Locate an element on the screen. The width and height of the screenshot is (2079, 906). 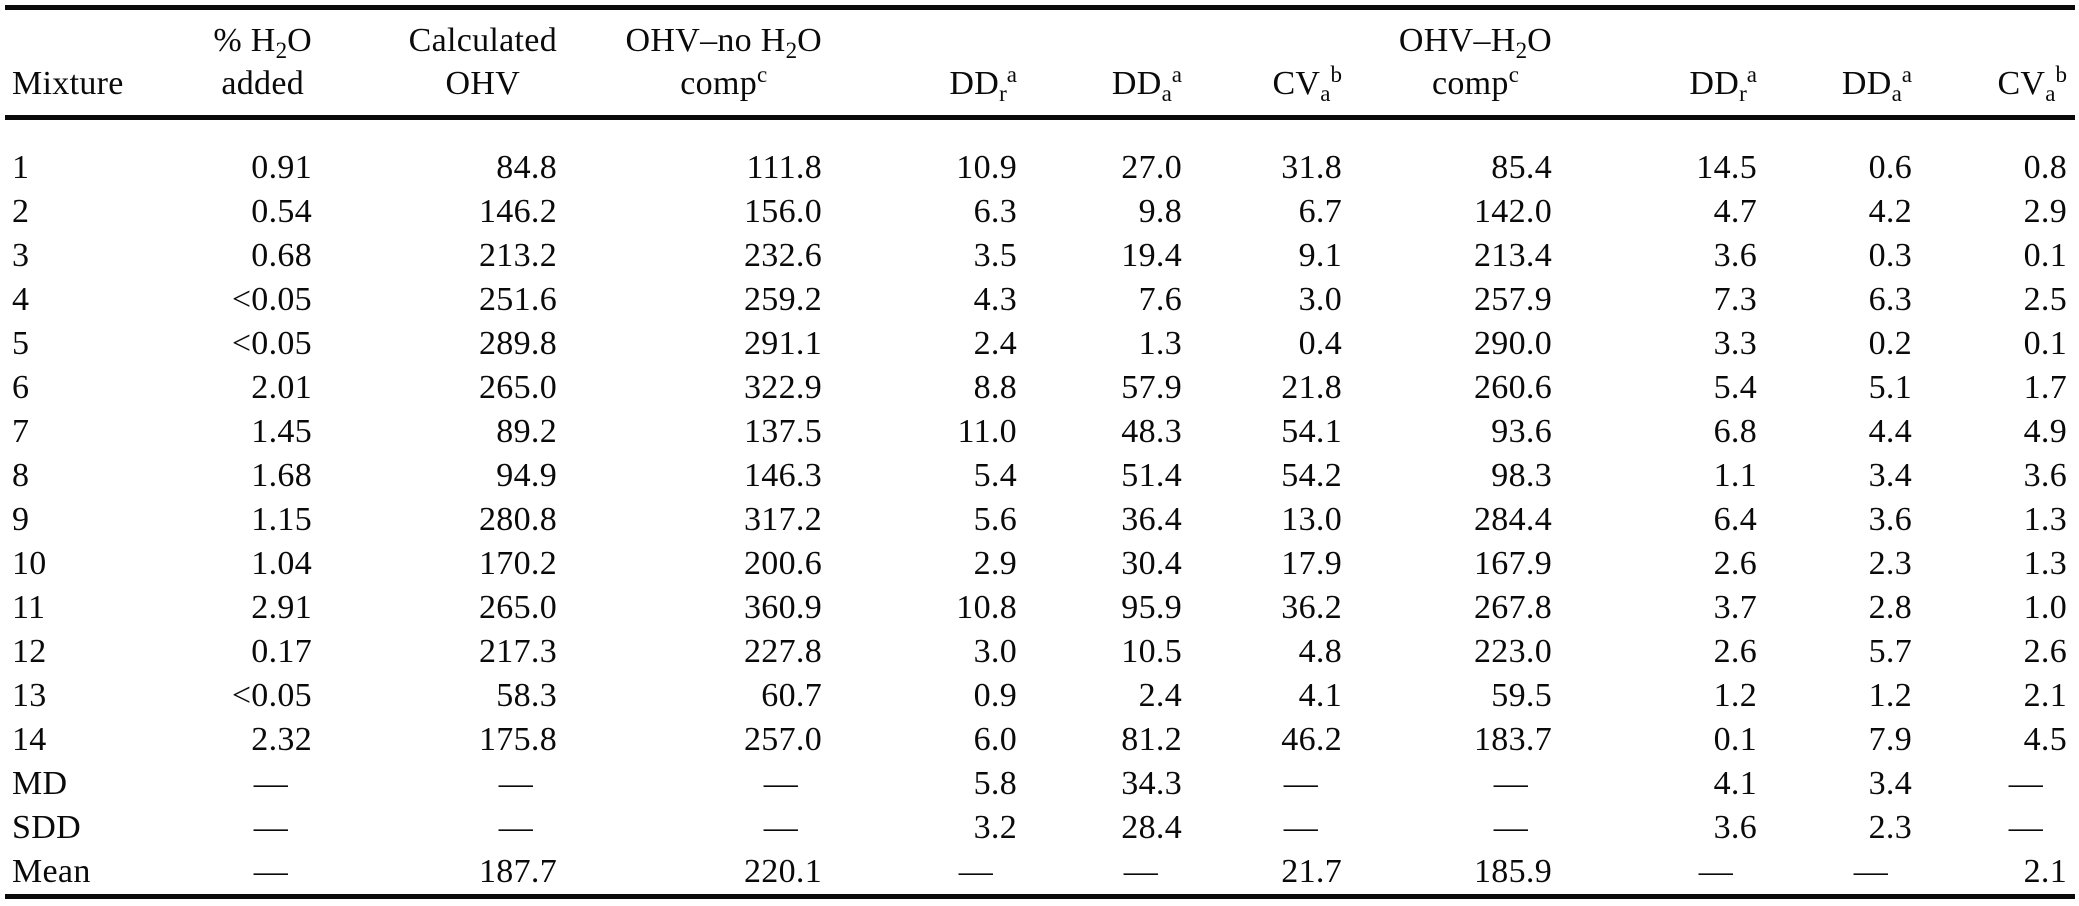
table-row-3: 3 0.68 213.2 232.6 3.5 19.4 9.1 213.4 3.6 0.3 0.1 is located at coordinates (1040, 256).